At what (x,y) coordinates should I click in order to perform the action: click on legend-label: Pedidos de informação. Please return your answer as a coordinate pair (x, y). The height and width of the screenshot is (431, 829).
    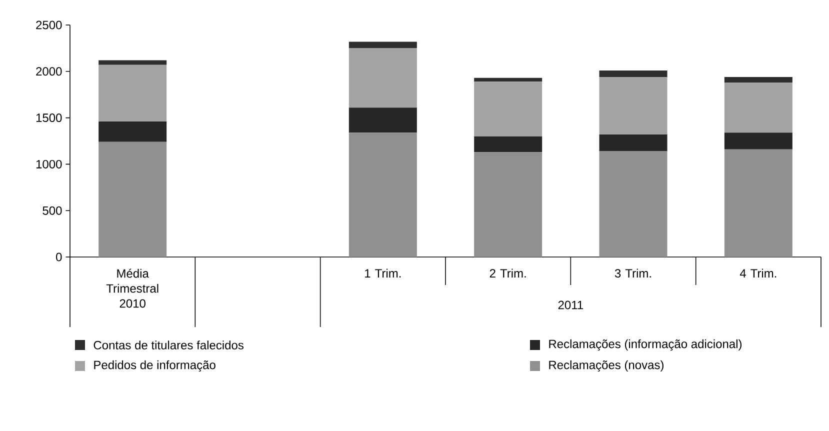
    Looking at the image, I should click on (155, 366).